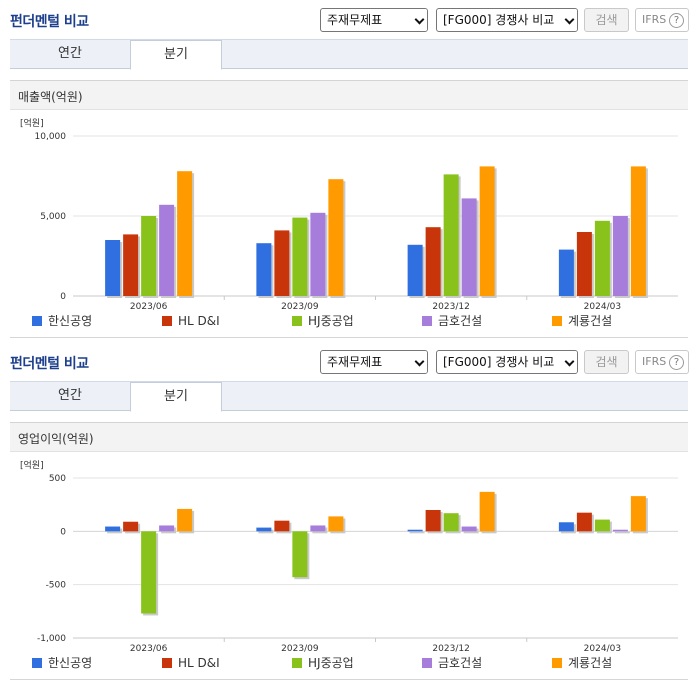  Describe the element at coordinates (654, 361) in the screenshot. I see `ifrs-label: IFRS` at that location.